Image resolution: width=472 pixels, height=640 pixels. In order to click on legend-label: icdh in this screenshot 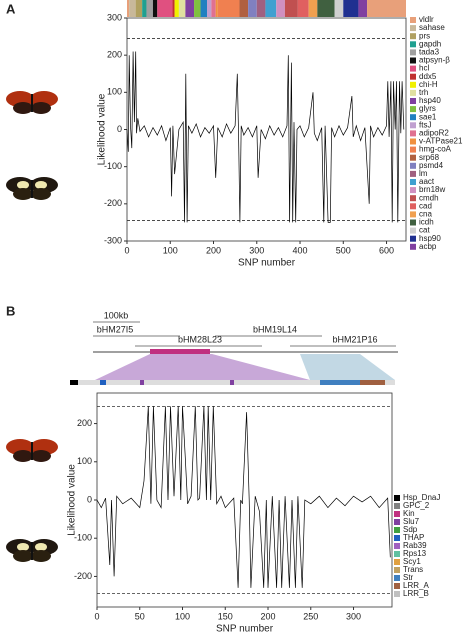, I will do `click(426, 222)`.